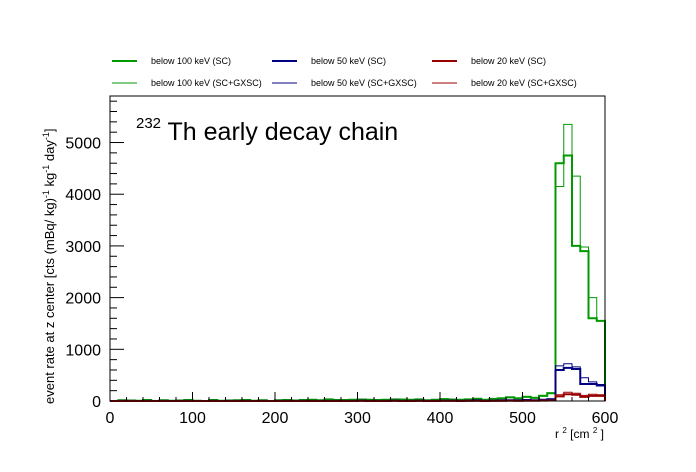 This screenshot has width=696, height=472. I want to click on title-superscript: 232, so click(148, 123).